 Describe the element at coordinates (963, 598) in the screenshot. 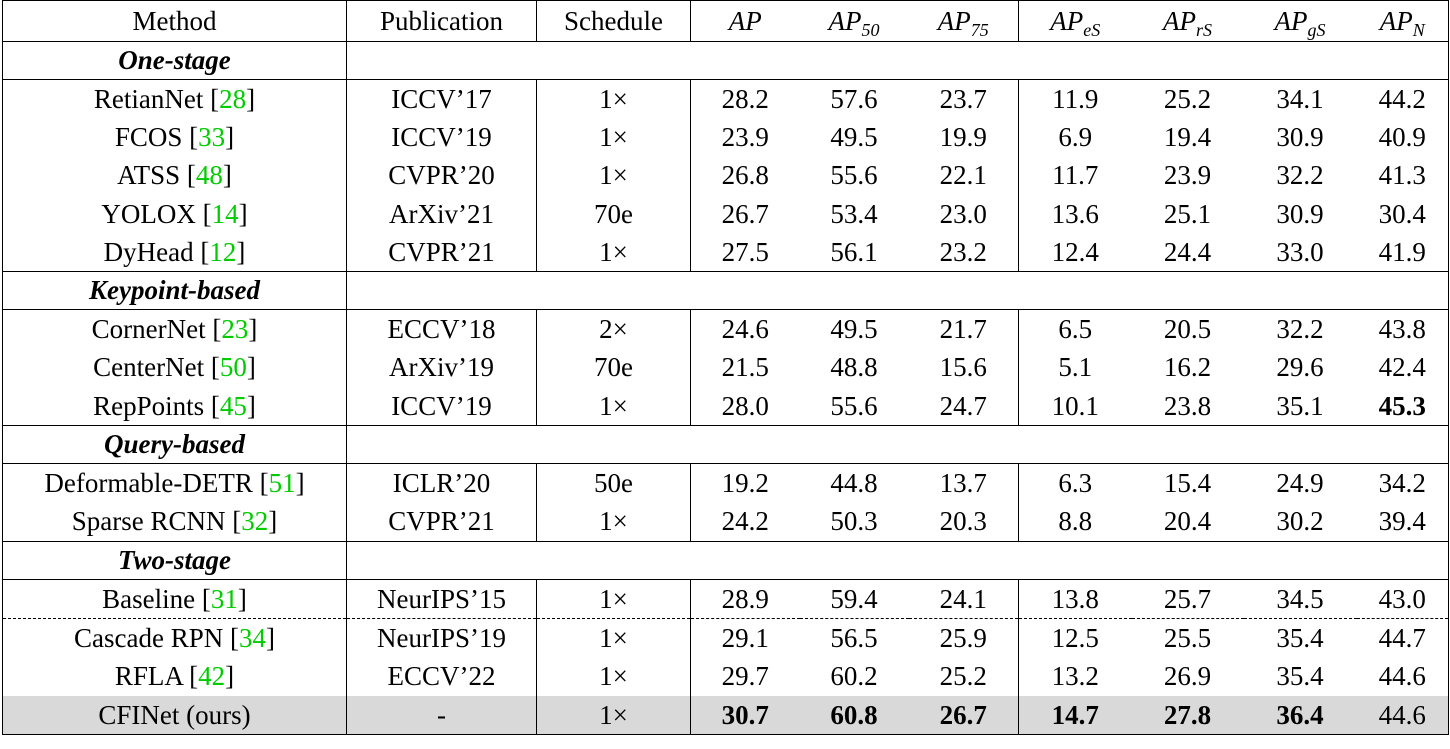

I see `metric-value-cell: 24.1` at that location.